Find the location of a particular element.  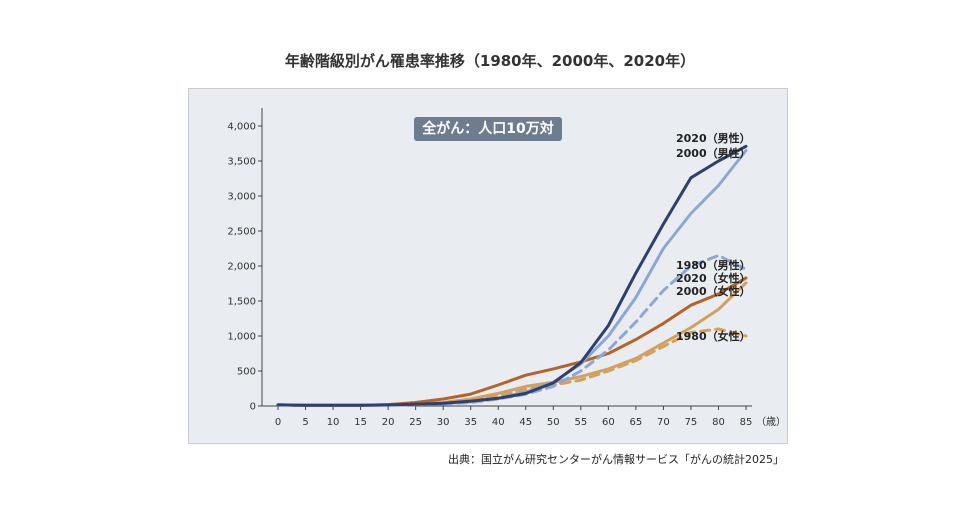

series-label: 2000（男性） is located at coordinates (713, 153).